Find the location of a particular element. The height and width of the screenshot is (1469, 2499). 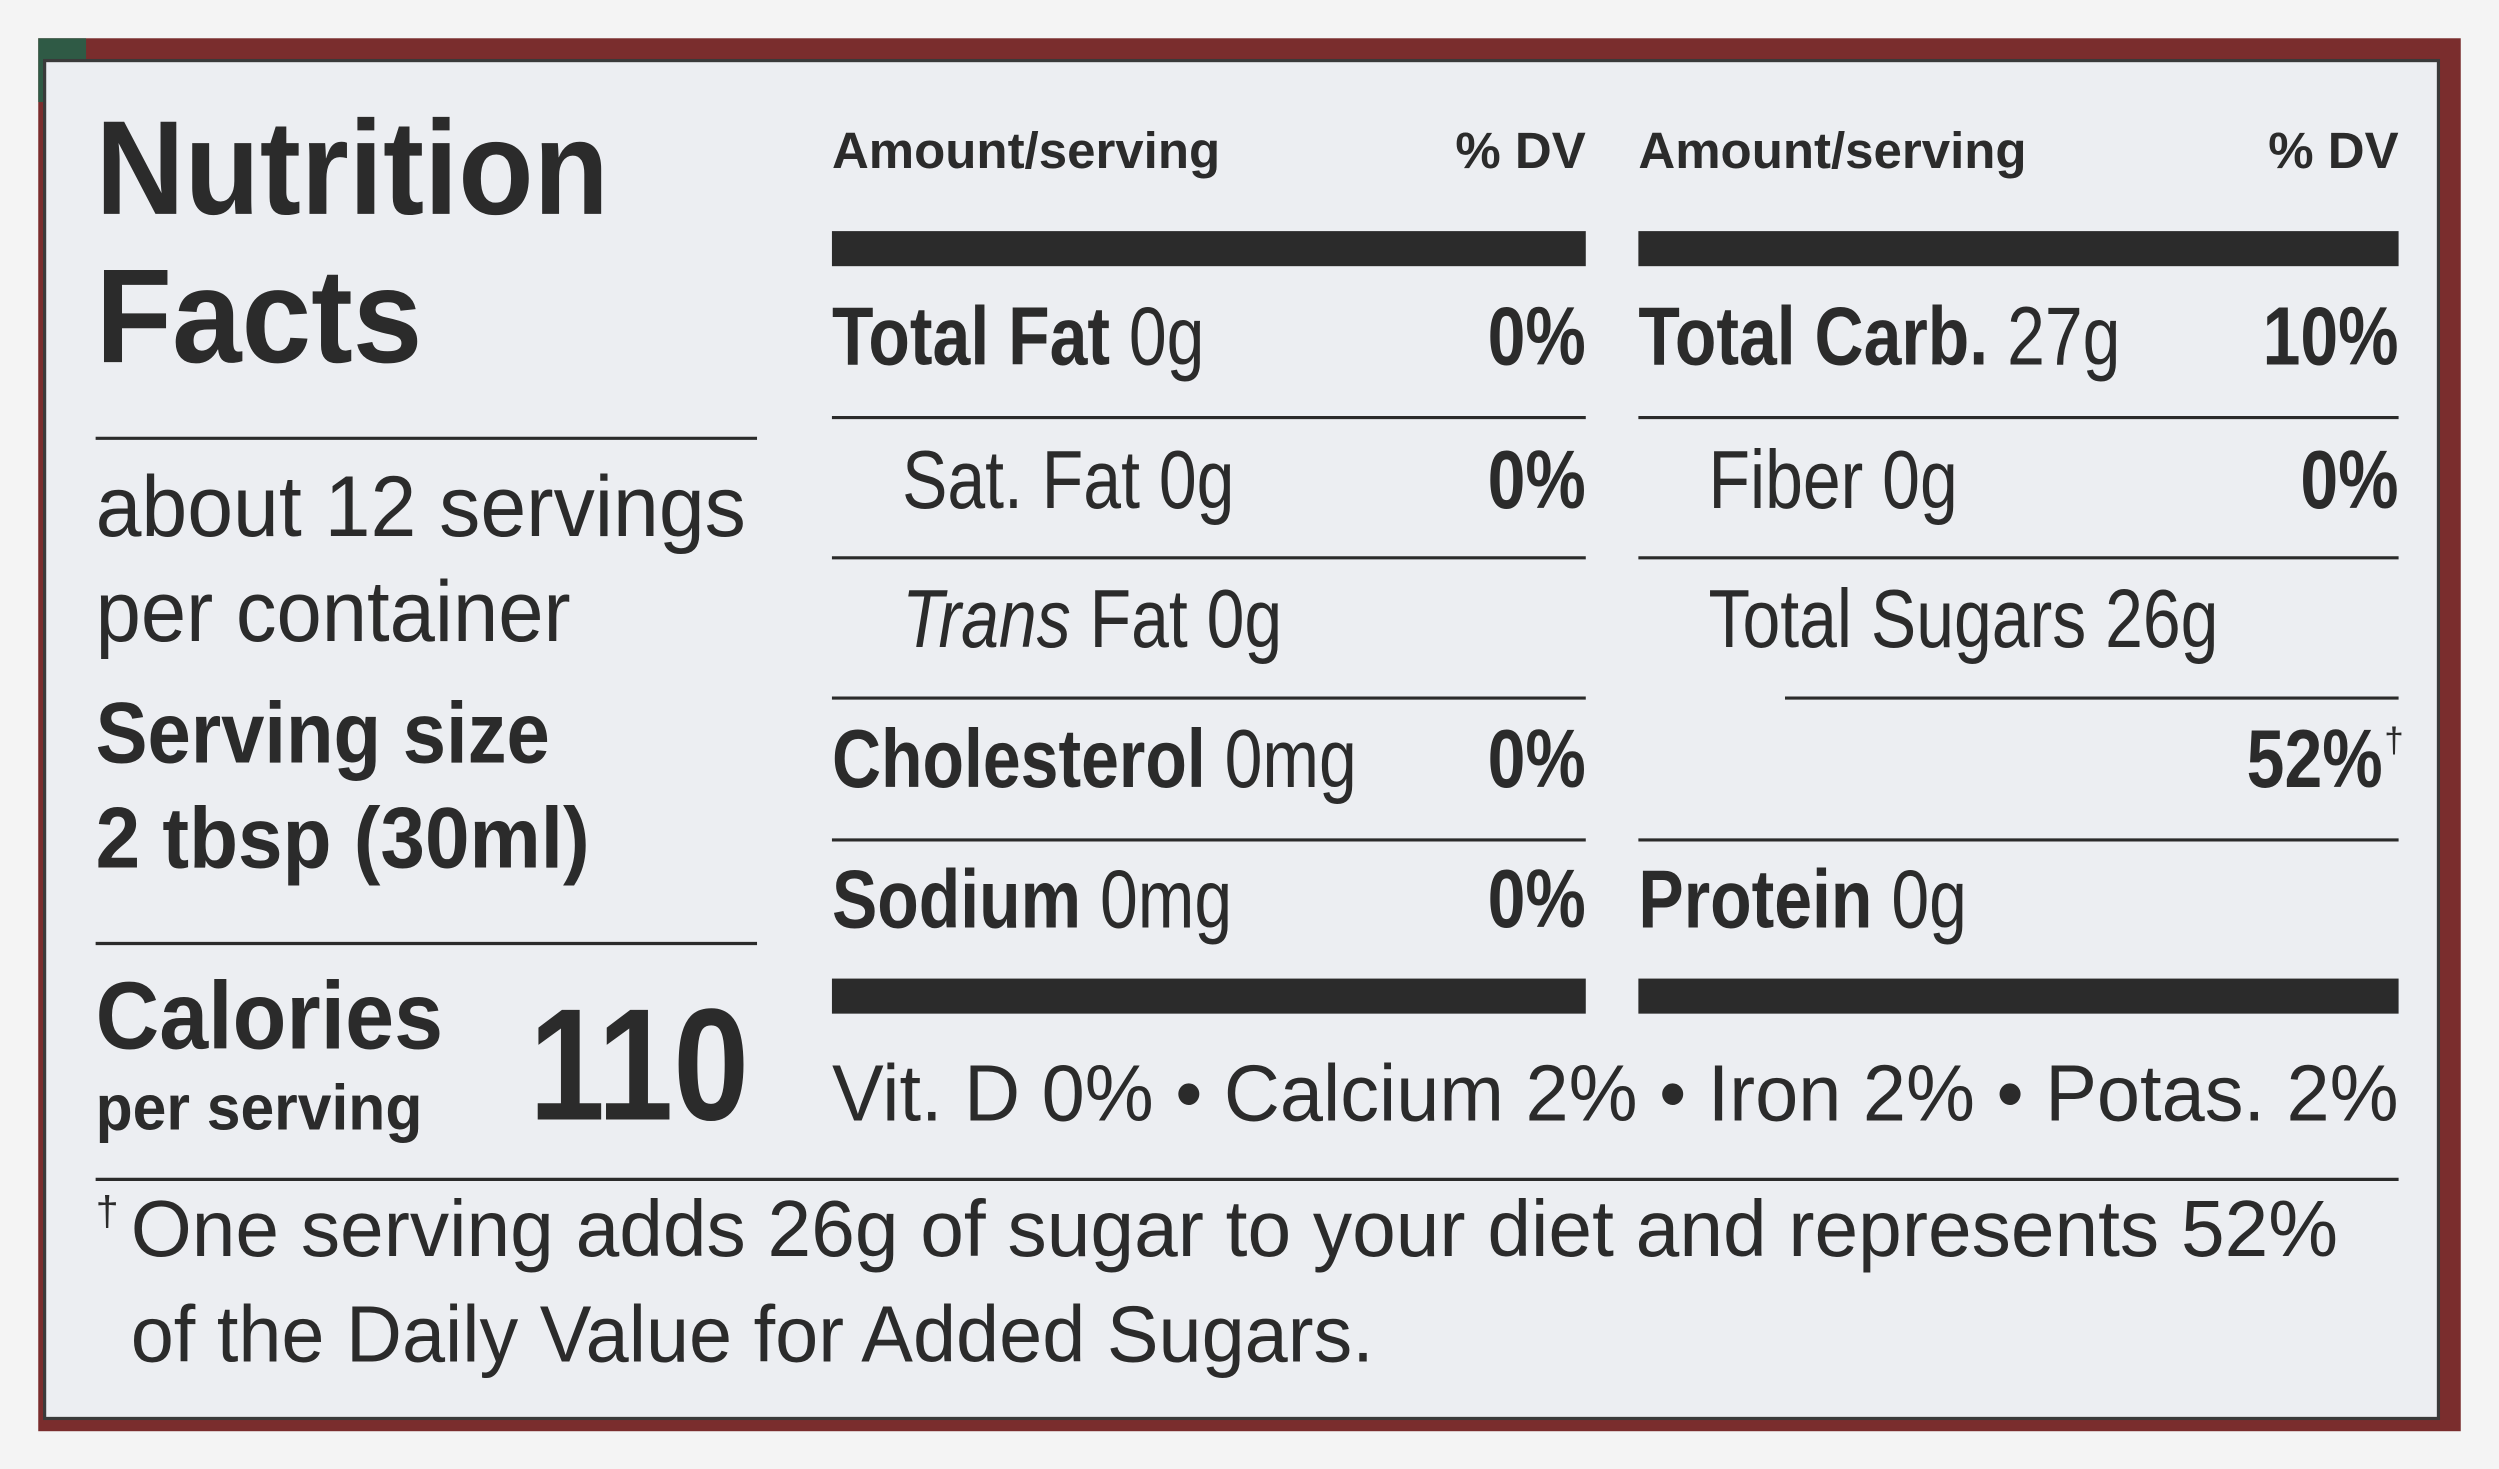

nutrient-row: Total Fat 0g is located at coordinates (1018, 336).